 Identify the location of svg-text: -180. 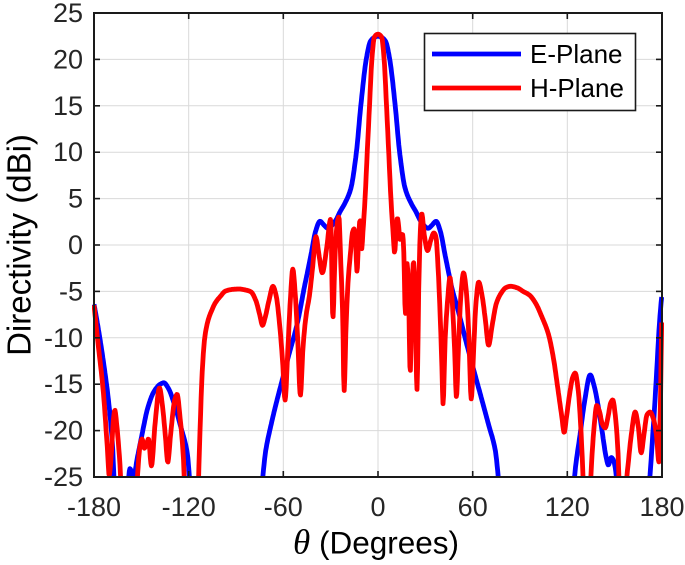
(94, 507).